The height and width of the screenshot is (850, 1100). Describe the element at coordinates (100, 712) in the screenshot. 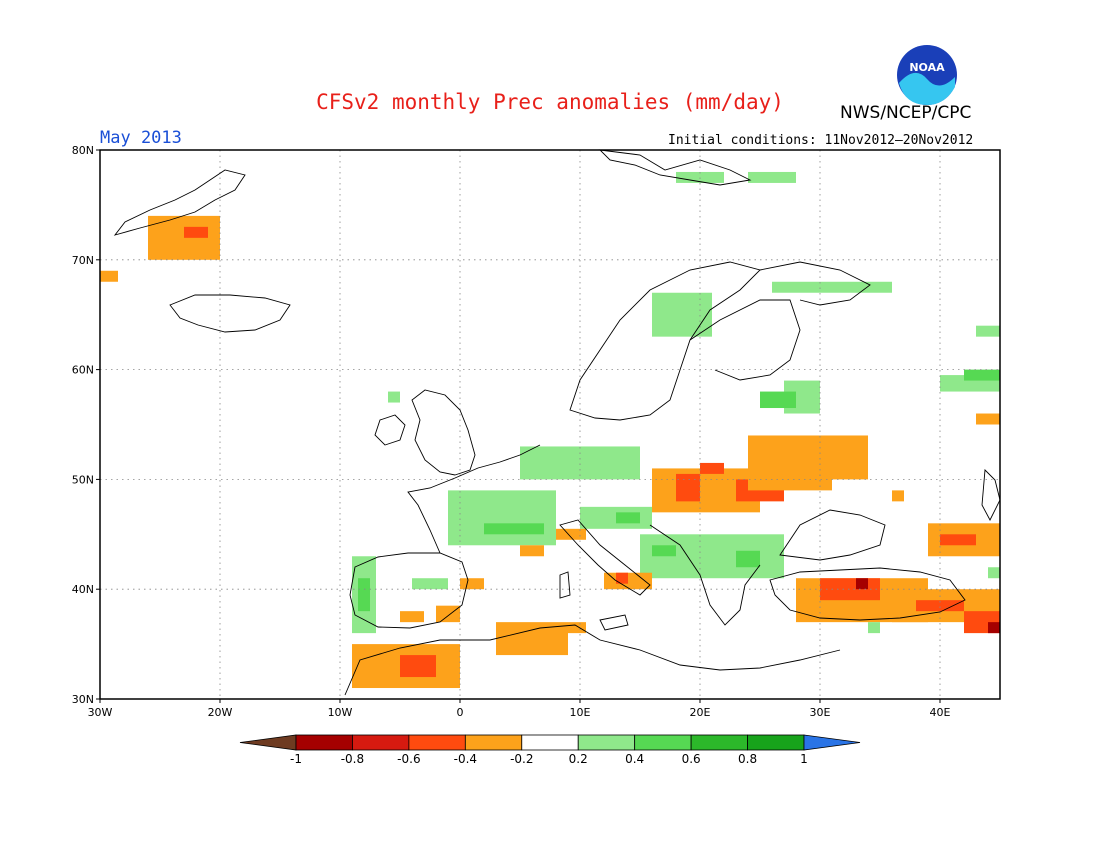

I see `lon-tick-label: 30W` at that location.